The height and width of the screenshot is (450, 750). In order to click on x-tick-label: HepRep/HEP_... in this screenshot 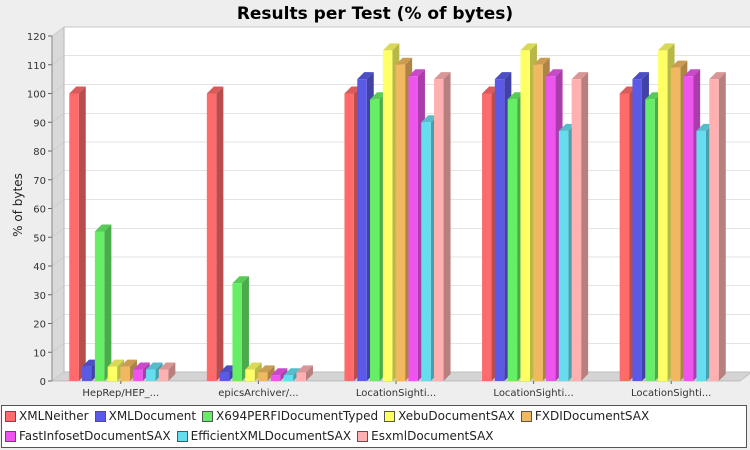, I will do `click(120, 393)`.